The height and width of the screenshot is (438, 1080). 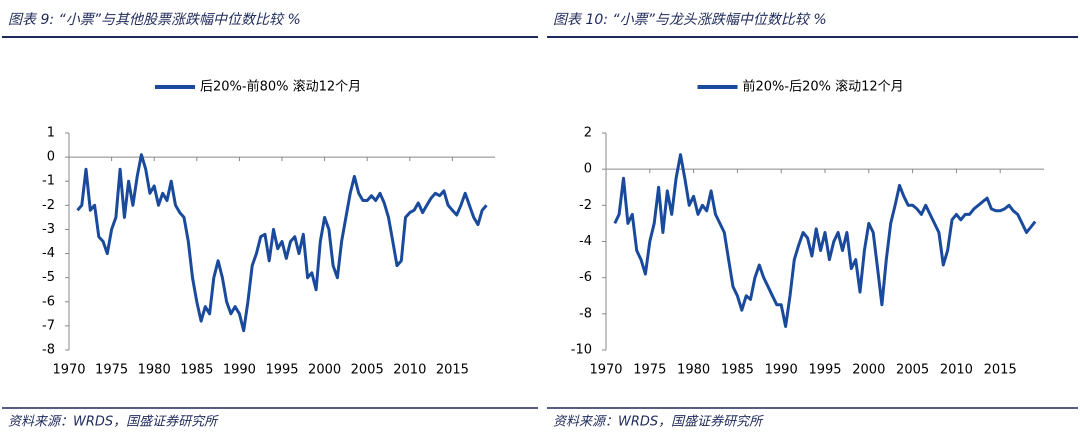 I want to click on y-tick-label: -7, so click(x=48, y=325).